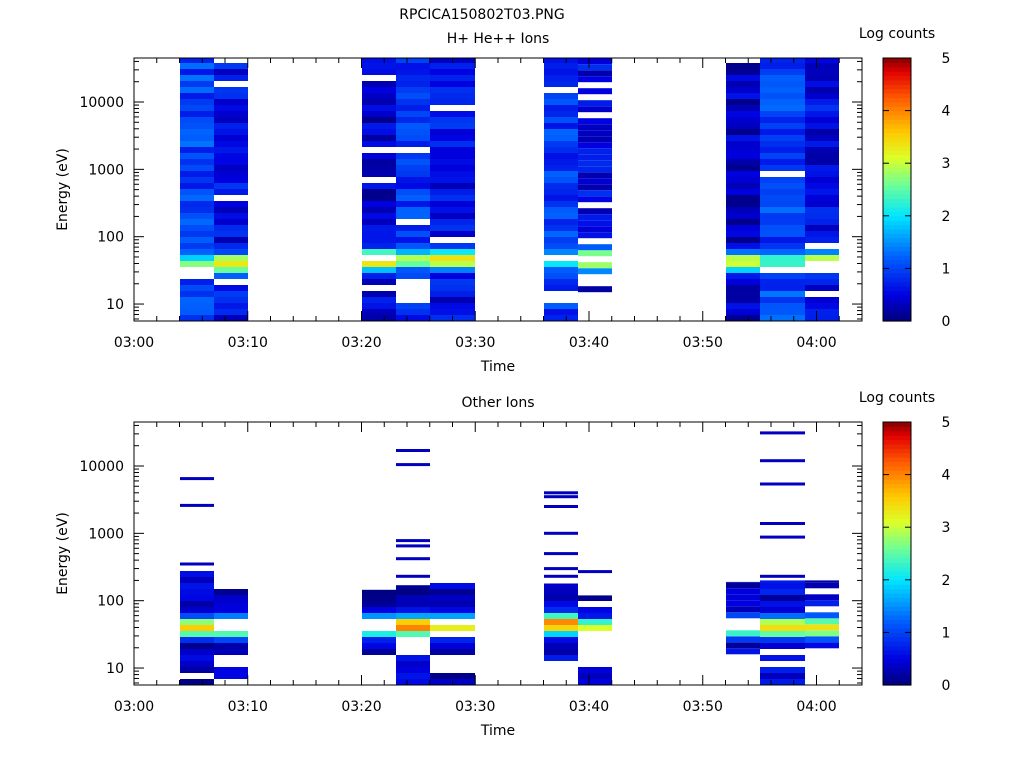  I want to click on y-axis-label: Energy (eV), so click(63, 189).